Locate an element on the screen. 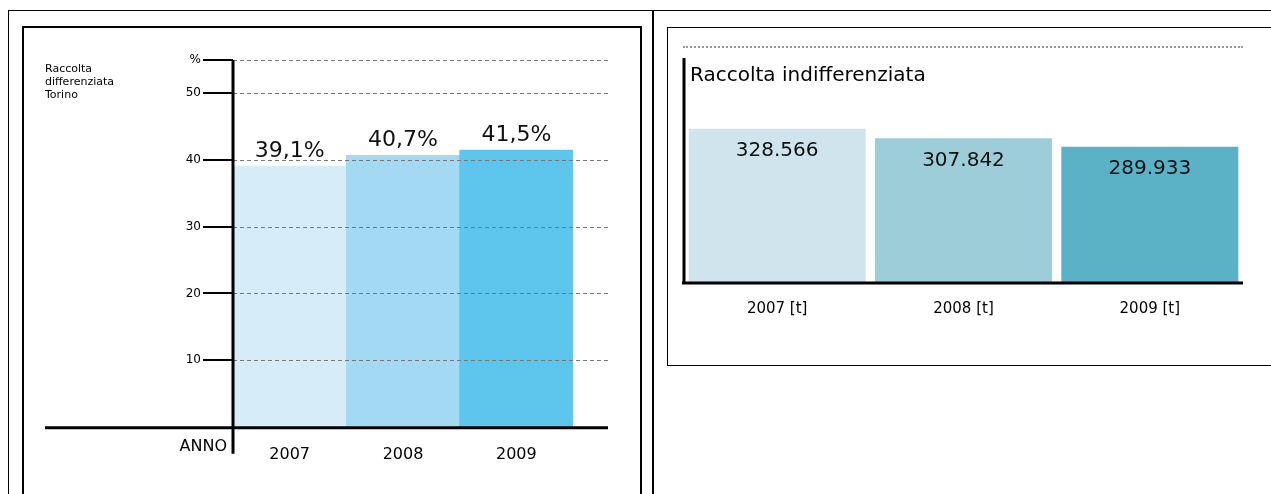 Image resolution: width=1271 pixels, height=494 pixels. chart-title: Raccolta indifferenziata is located at coordinates (808, 74).